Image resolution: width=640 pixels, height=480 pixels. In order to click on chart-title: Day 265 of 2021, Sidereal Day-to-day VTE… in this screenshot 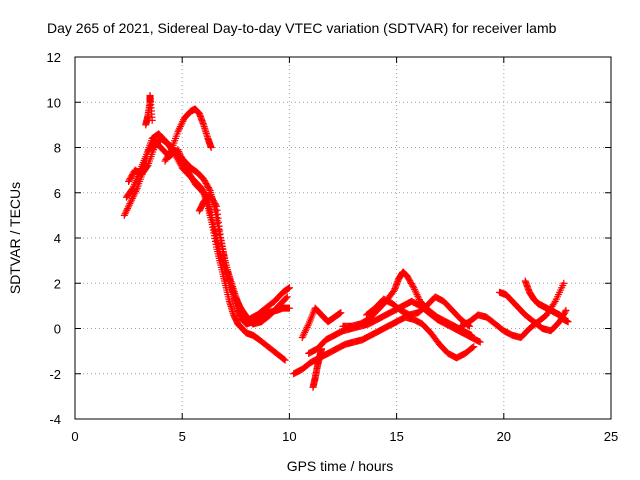, I will do `click(302, 28)`.